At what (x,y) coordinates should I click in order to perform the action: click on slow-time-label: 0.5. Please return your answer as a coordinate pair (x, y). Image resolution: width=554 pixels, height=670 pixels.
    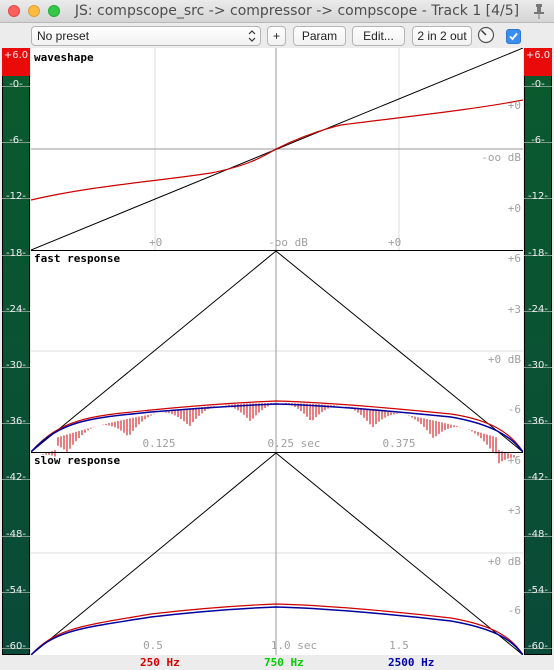
    Looking at the image, I should click on (153, 645).